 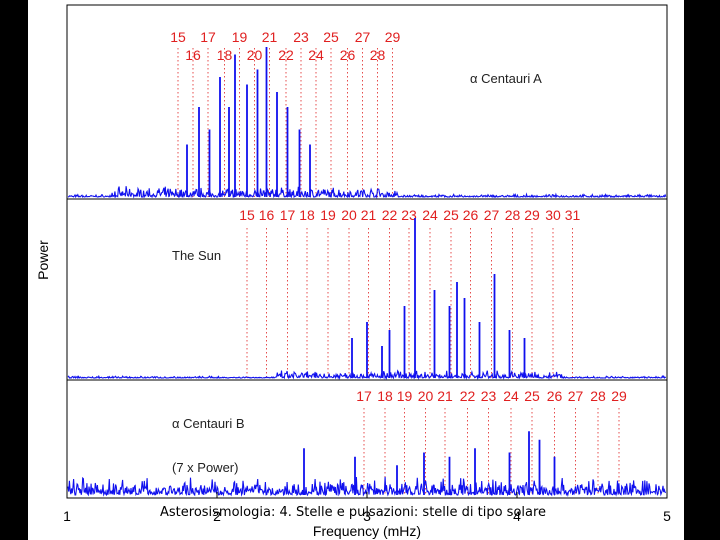 I want to click on mode-order-label: 30, so click(x=553, y=215).